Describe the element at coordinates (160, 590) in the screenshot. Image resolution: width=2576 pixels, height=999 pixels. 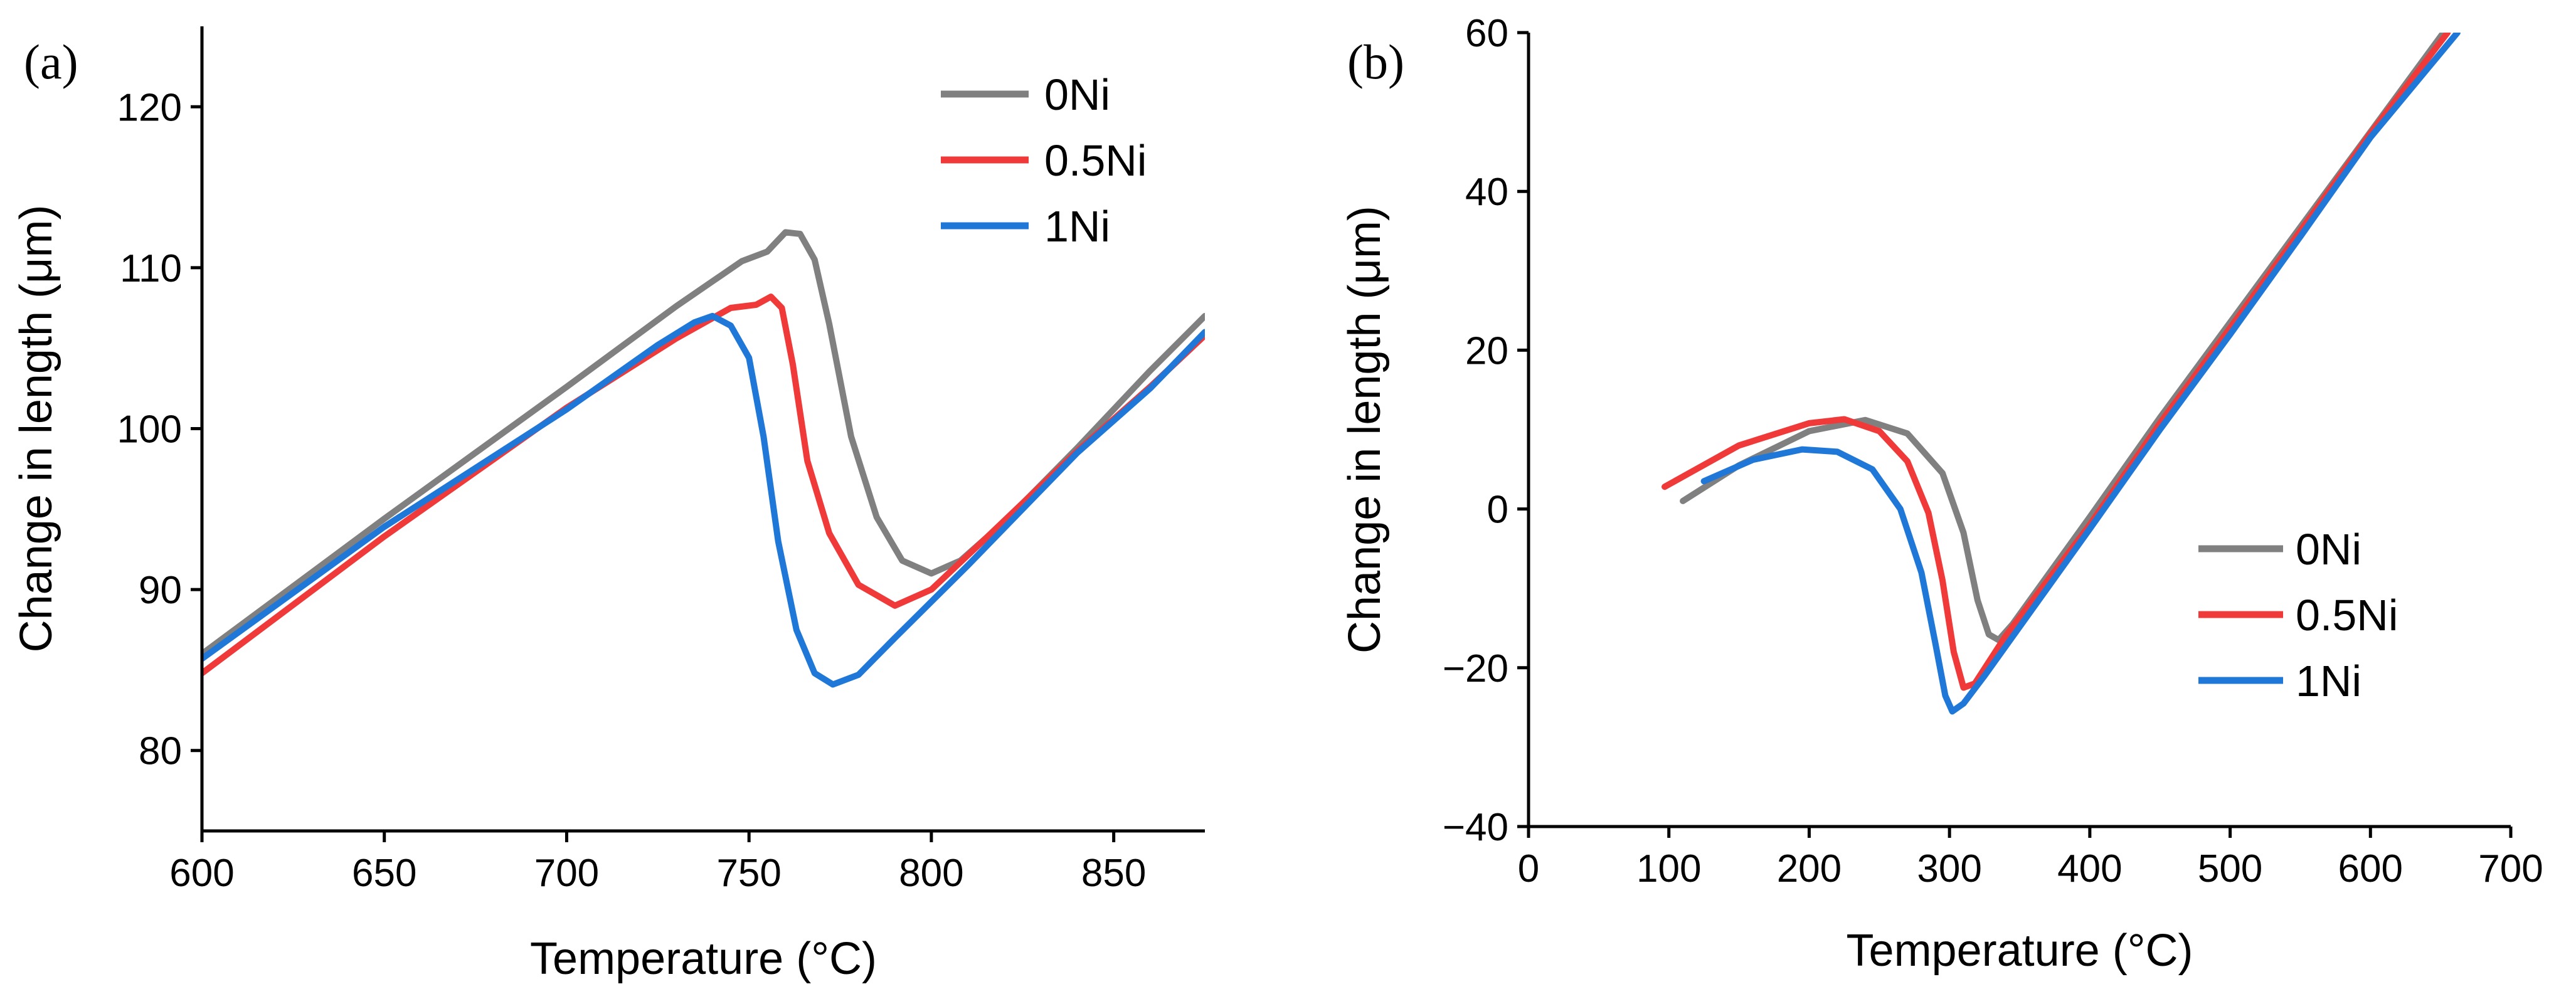
I see `y-tick-label: 90` at that location.